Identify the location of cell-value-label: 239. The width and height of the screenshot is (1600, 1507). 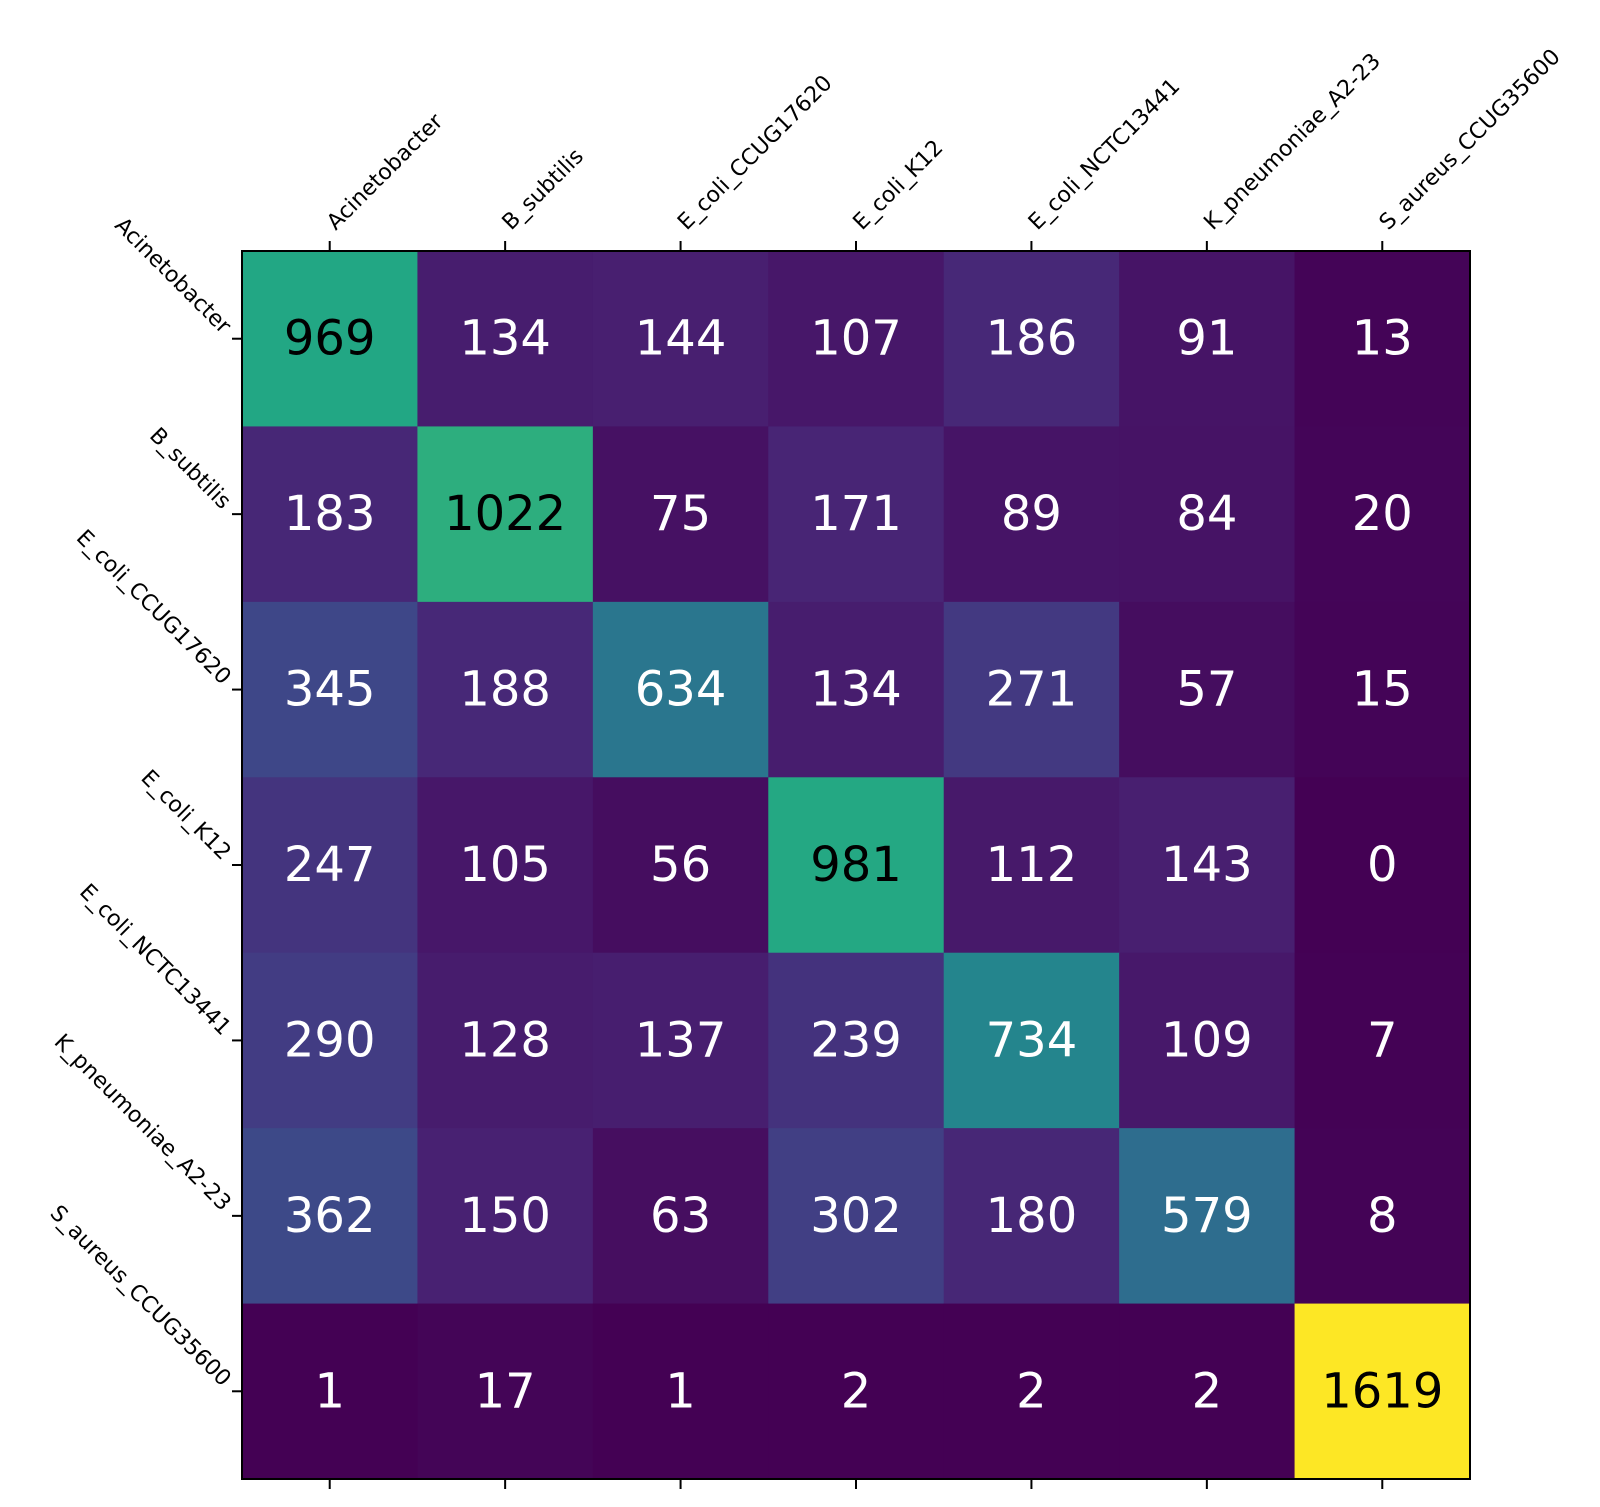
(856, 1040).